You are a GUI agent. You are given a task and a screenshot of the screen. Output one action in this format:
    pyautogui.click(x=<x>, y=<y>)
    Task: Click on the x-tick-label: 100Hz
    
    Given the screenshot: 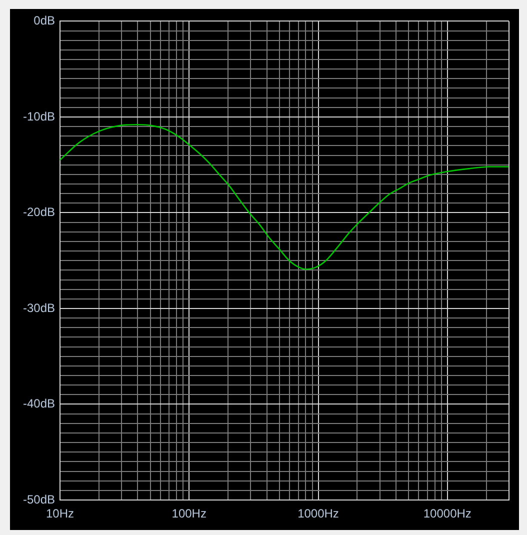 What is the action you would take?
    pyautogui.click(x=189, y=513)
    